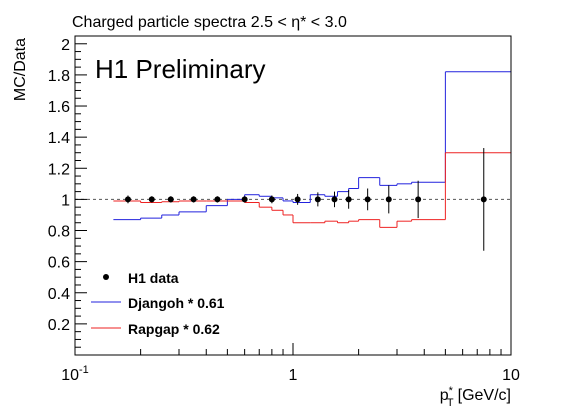 The image size is (567, 407). Describe the element at coordinates (450, 402) in the screenshot. I see `x-axis-label-t: T` at that location.